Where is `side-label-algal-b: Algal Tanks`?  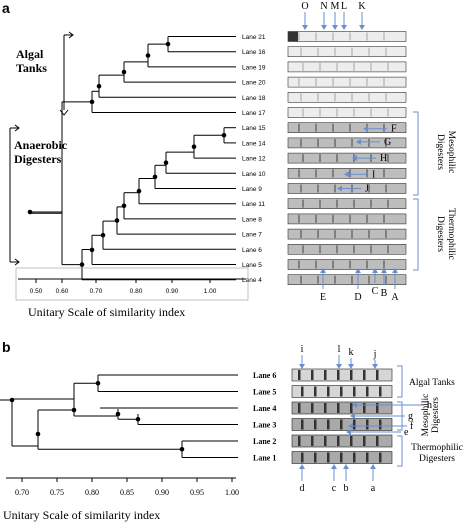 side-label-algal-b: Algal Tanks is located at coordinates (432, 383).